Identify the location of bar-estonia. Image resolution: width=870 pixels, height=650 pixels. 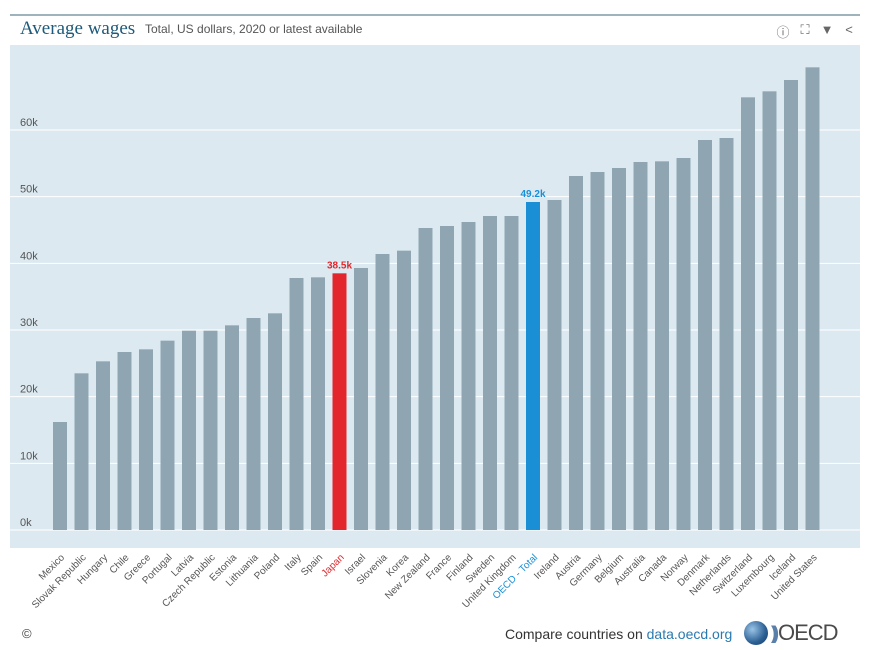
(232, 427).